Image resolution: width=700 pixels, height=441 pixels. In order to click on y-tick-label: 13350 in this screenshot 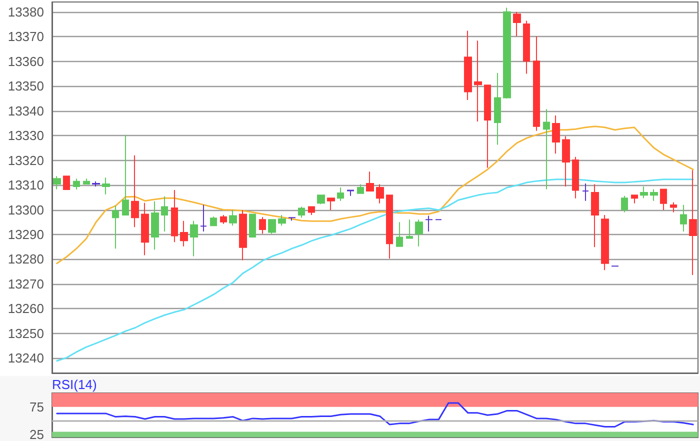, I will do `click(26, 86)`.